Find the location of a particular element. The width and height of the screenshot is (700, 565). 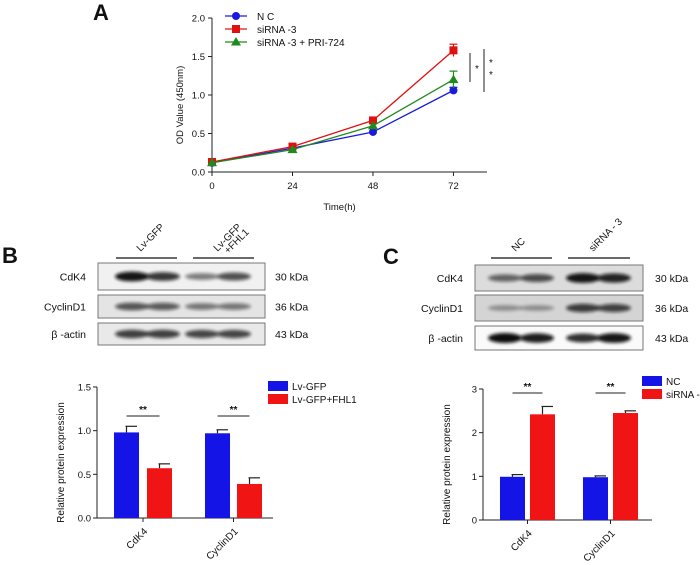

protein-label: CyclinD1 is located at coordinates (65, 308).